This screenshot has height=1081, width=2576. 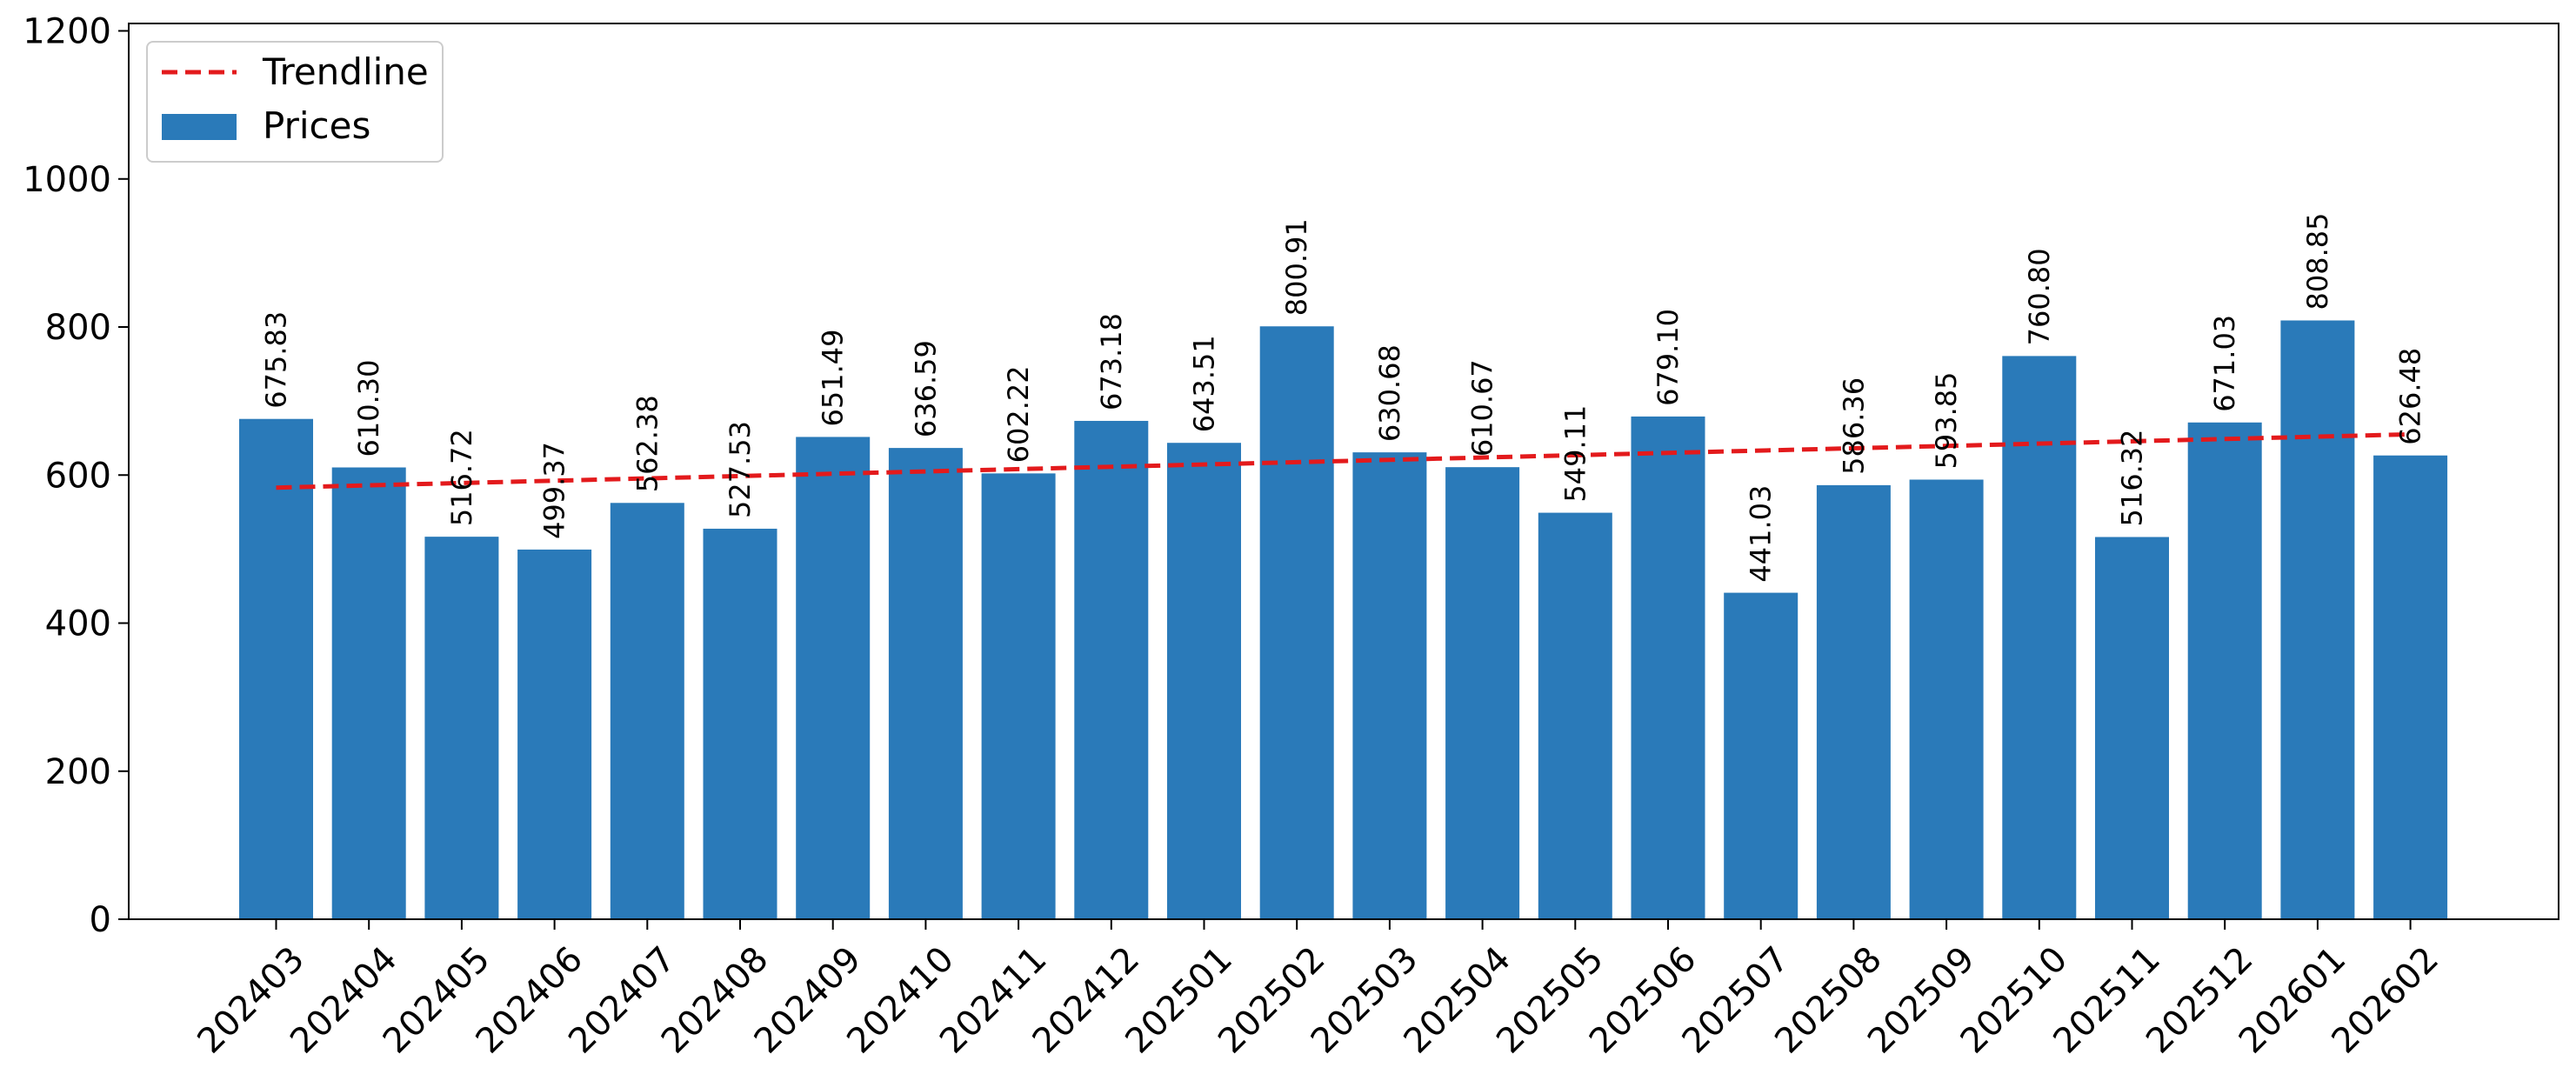 What do you see at coordinates (1482, 408) in the screenshot?
I see `data-label-202504: 610.67` at bounding box center [1482, 408].